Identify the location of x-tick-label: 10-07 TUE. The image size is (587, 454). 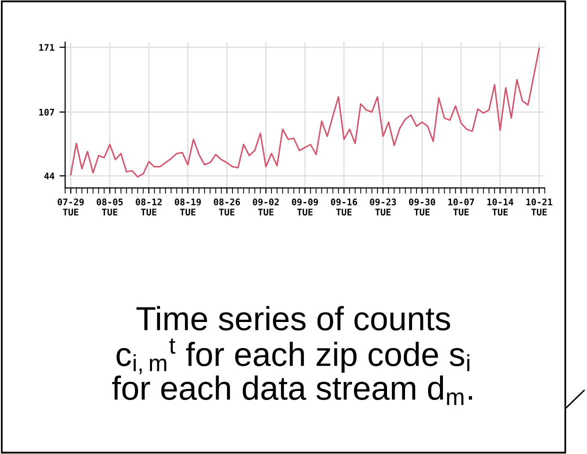
(461, 207).